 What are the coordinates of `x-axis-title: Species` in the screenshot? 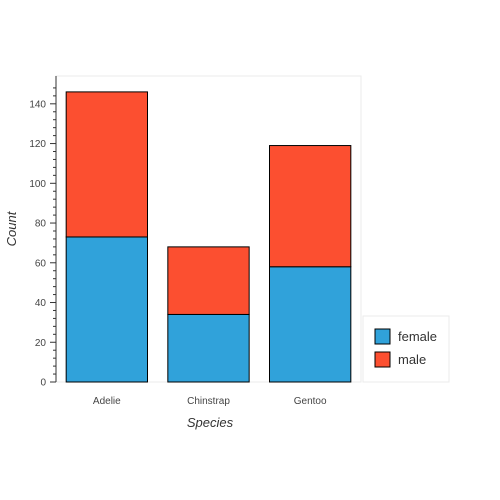 It's located at (210, 422).